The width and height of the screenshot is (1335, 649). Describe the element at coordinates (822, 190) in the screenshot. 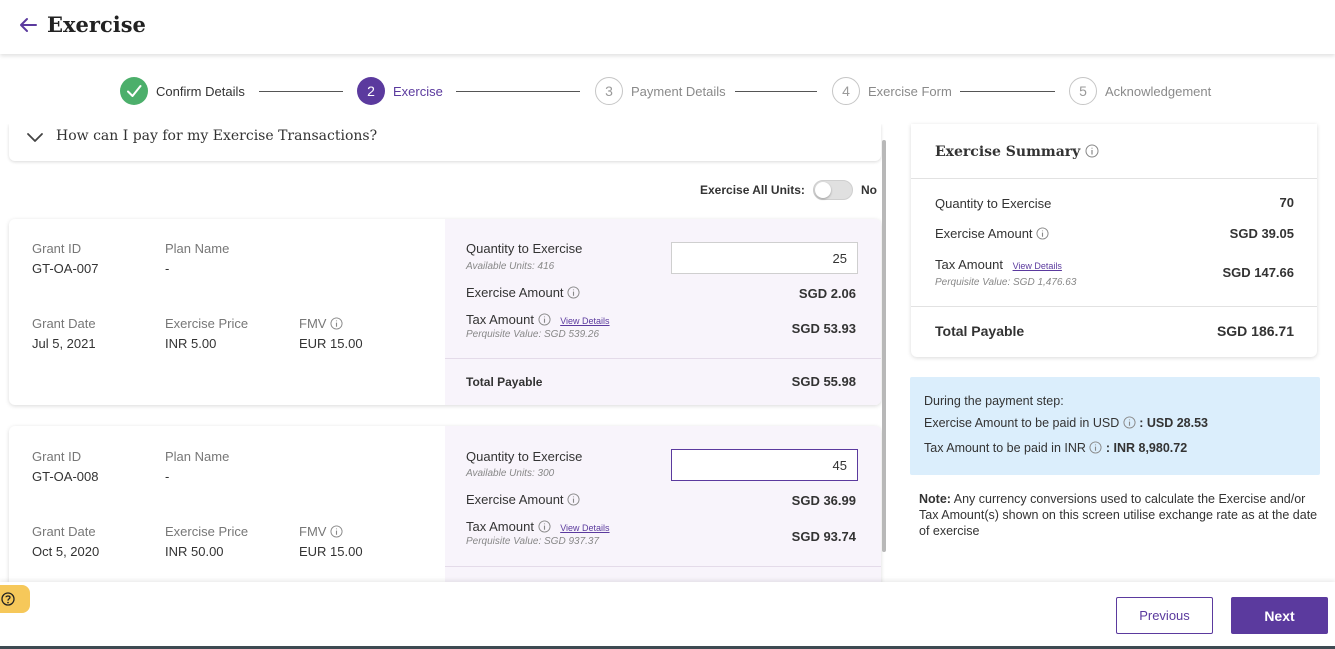

I see `toggle-knob` at that location.